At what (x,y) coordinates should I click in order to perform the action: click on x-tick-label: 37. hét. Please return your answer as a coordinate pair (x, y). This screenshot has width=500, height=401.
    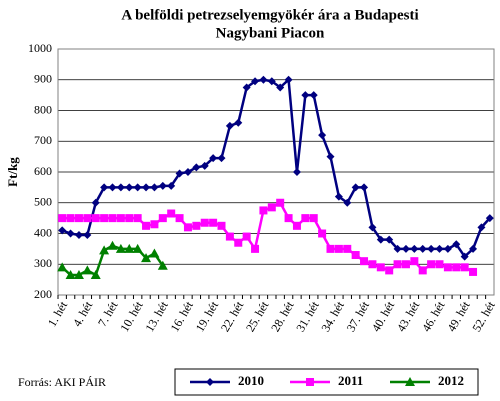
    Looking at the image, I should click on (358, 316).